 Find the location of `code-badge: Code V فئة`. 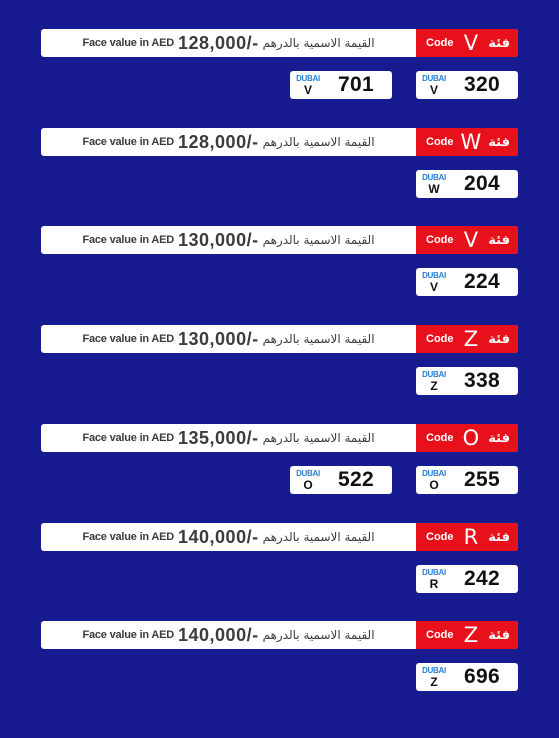

code-badge: Code V فئة is located at coordinates (467, 240).